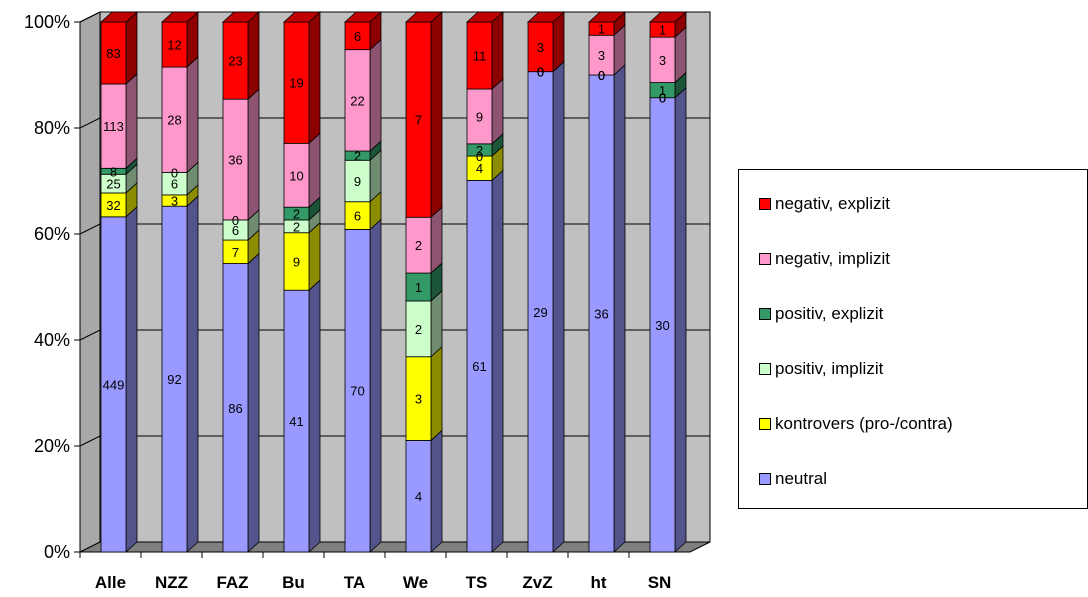  Describe the element at coordinates (801, 478) in the screenshot. I see `legend-label: neutral` at that location.